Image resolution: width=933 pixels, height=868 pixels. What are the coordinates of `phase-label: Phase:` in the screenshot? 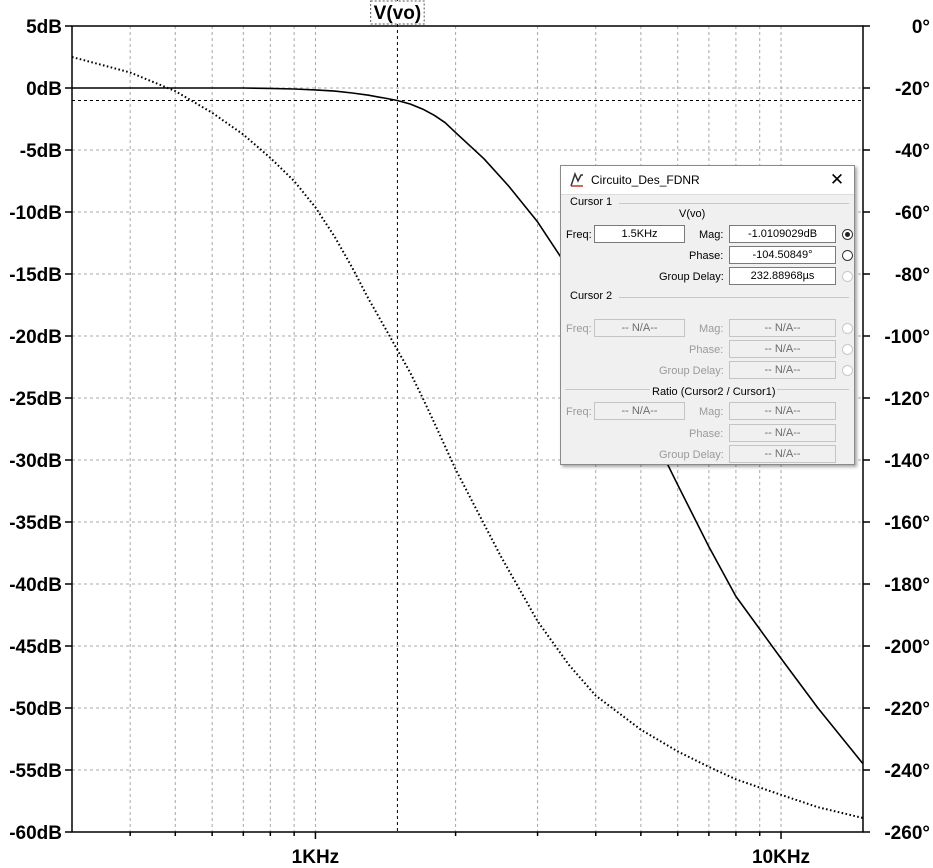 It's located at (706, 256).